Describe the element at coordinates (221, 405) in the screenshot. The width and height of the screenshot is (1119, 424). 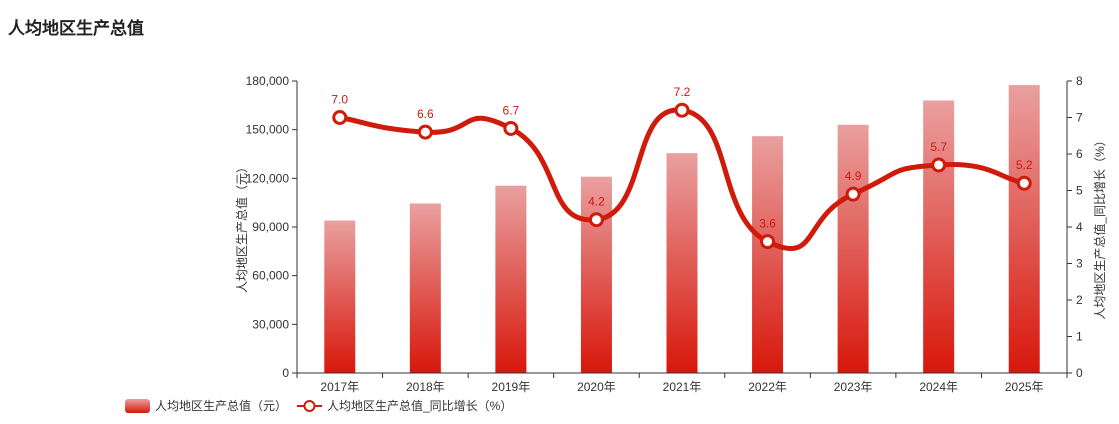
I see `legend-bar-label: 人均地区生产总值（元）` at that location.